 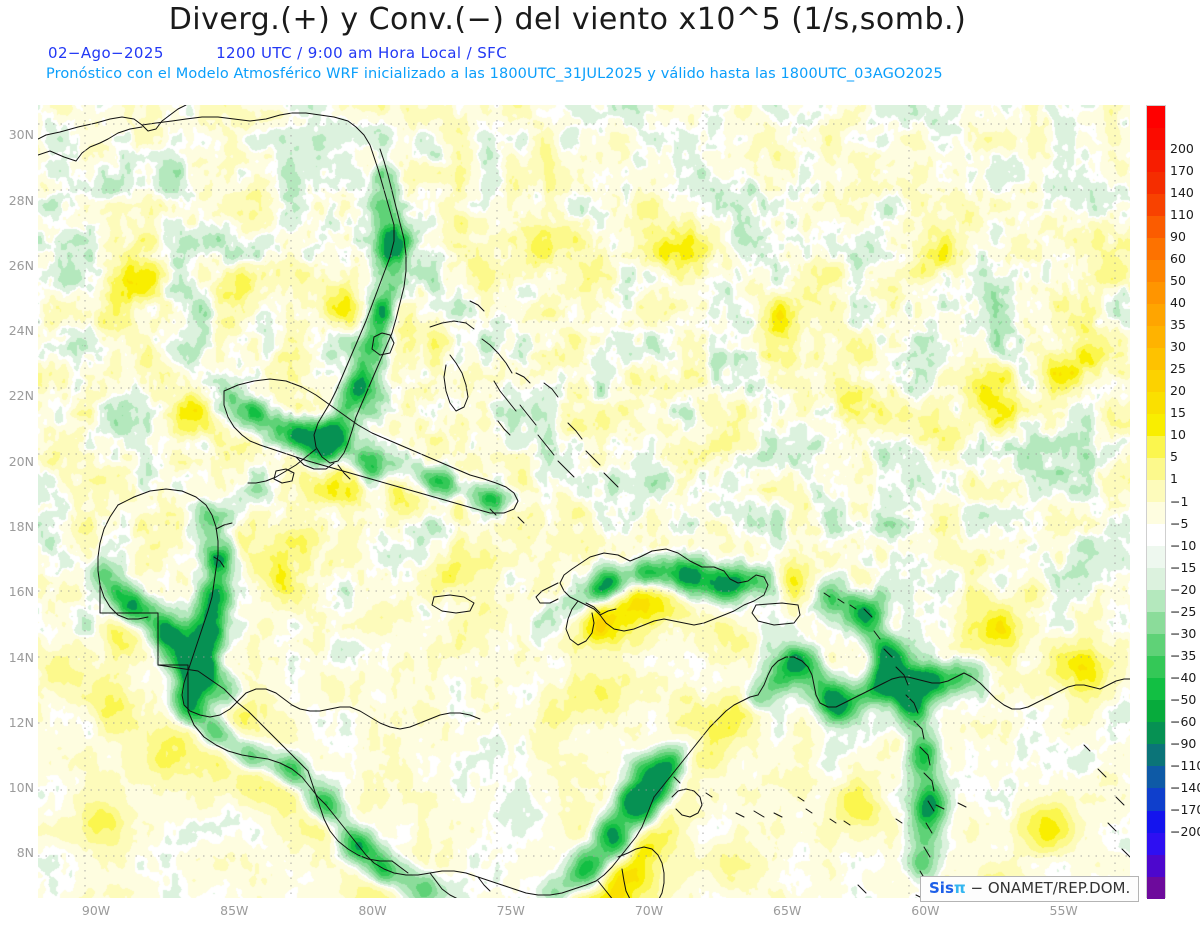 What do you see at coordinates (1178, 259) in the screenshot?
I see `colorbar-tick: 60` at bounding box center [1178, 259].